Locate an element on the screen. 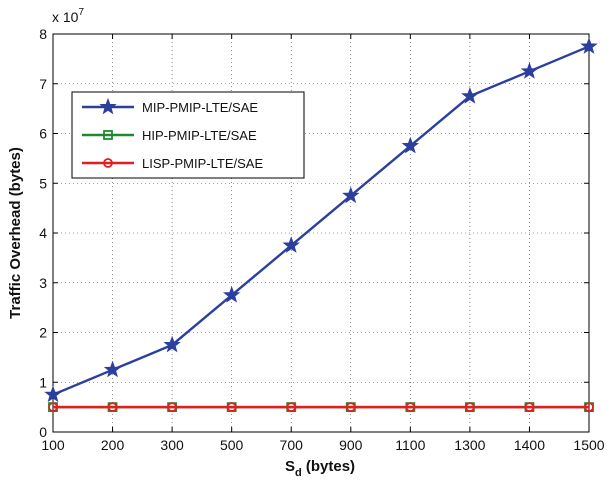  y-tick-label: 2 is located at coordinates (43, 333).